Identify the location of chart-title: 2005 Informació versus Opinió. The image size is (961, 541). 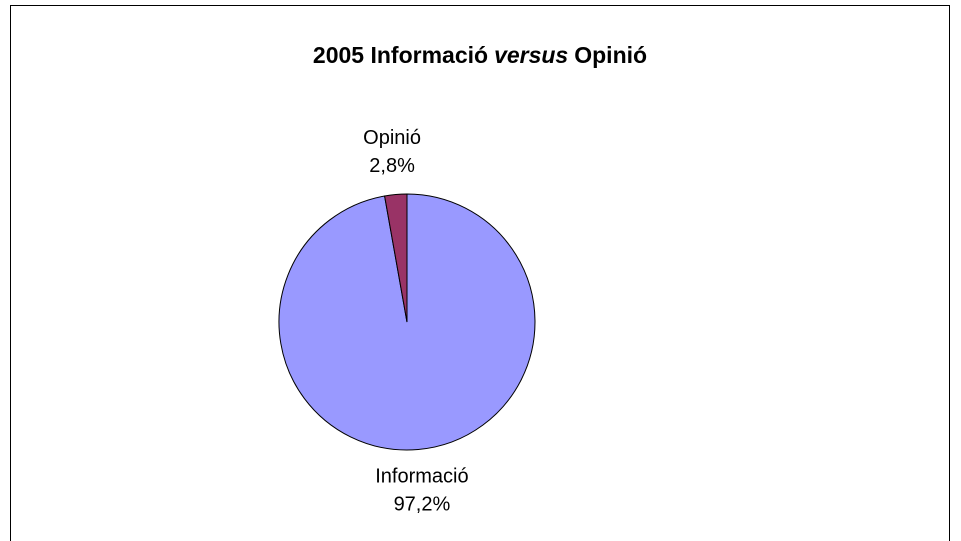
(480, 55).